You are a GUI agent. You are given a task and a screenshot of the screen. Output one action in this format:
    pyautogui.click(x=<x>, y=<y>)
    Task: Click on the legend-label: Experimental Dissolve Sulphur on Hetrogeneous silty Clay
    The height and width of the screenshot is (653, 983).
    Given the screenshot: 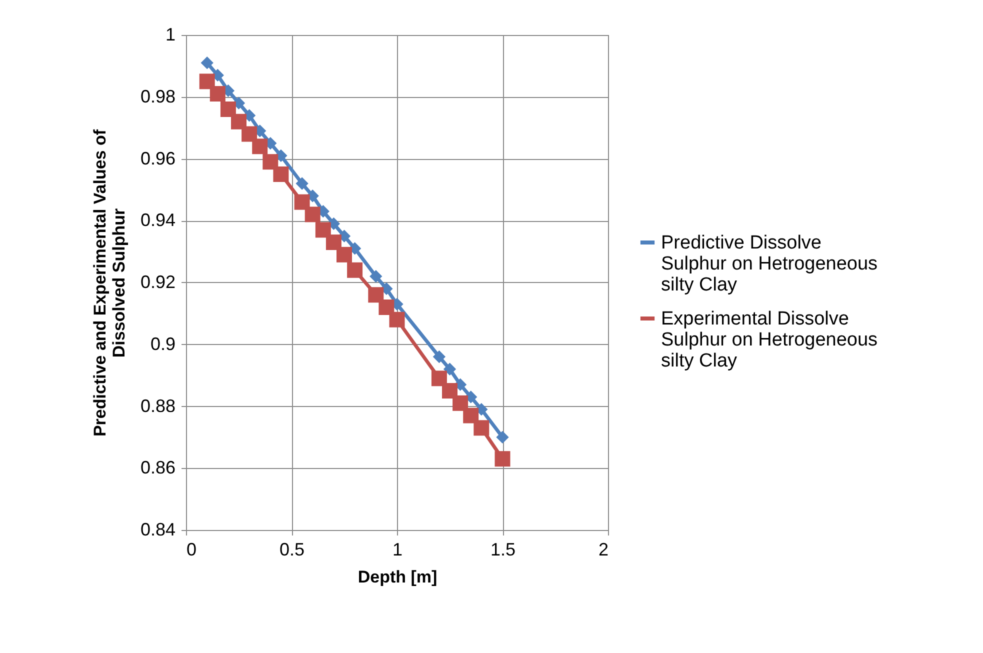 What is the action you would take?
    pyautogui.click(x=769, y=340)
    